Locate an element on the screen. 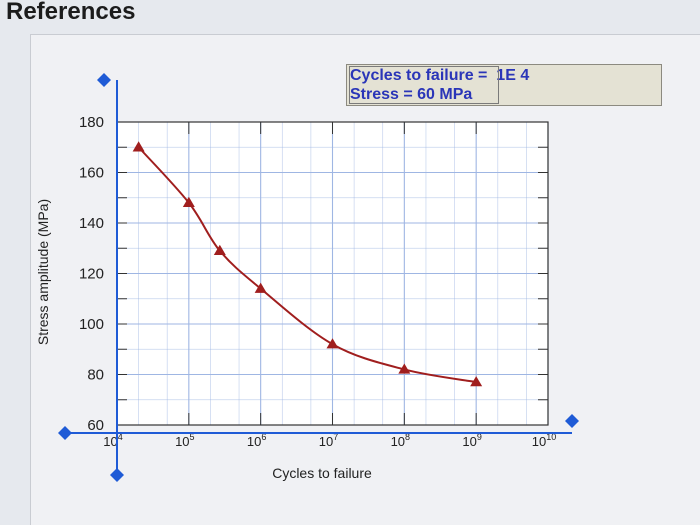 The height and width of the screenshot is (525, 700). readout-cycles-value: 1E 4 is located at coordinates (513, 75).